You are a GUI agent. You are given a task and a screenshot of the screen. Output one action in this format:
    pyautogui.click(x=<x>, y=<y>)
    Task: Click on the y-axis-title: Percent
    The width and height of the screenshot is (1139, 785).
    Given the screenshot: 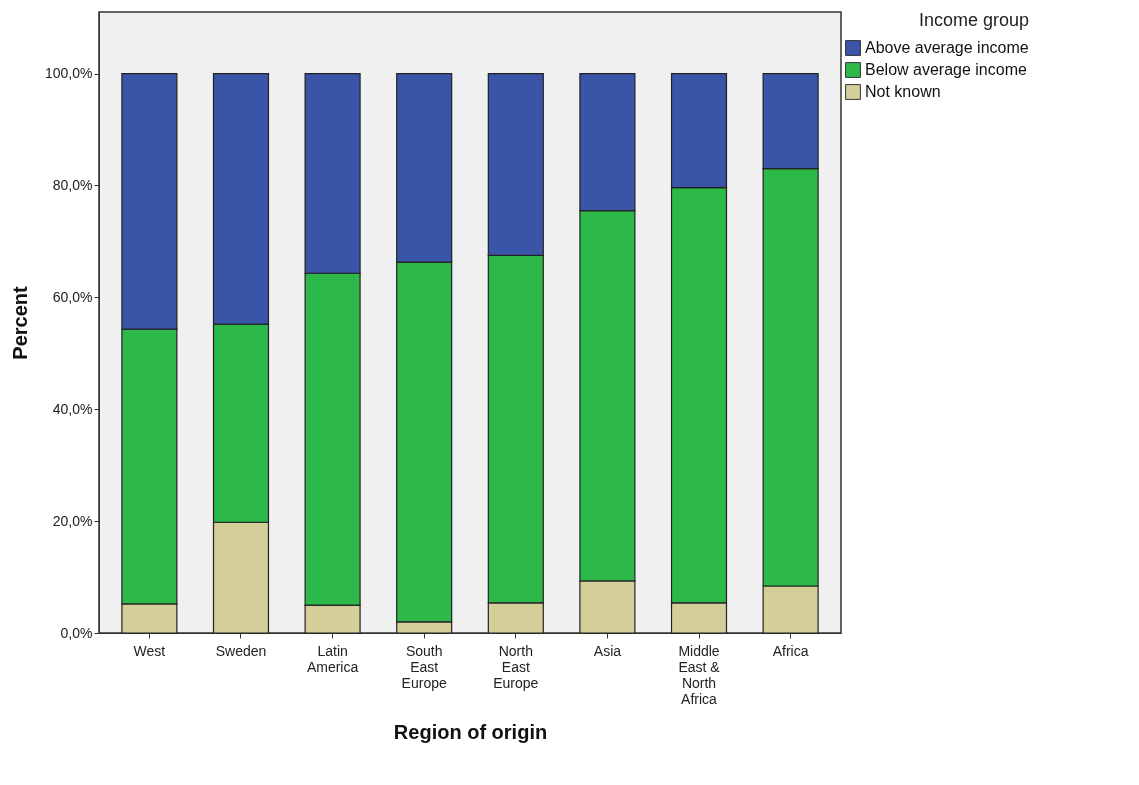 What is the action you would take?
    pyautogui.click(x=20, y=322)
    